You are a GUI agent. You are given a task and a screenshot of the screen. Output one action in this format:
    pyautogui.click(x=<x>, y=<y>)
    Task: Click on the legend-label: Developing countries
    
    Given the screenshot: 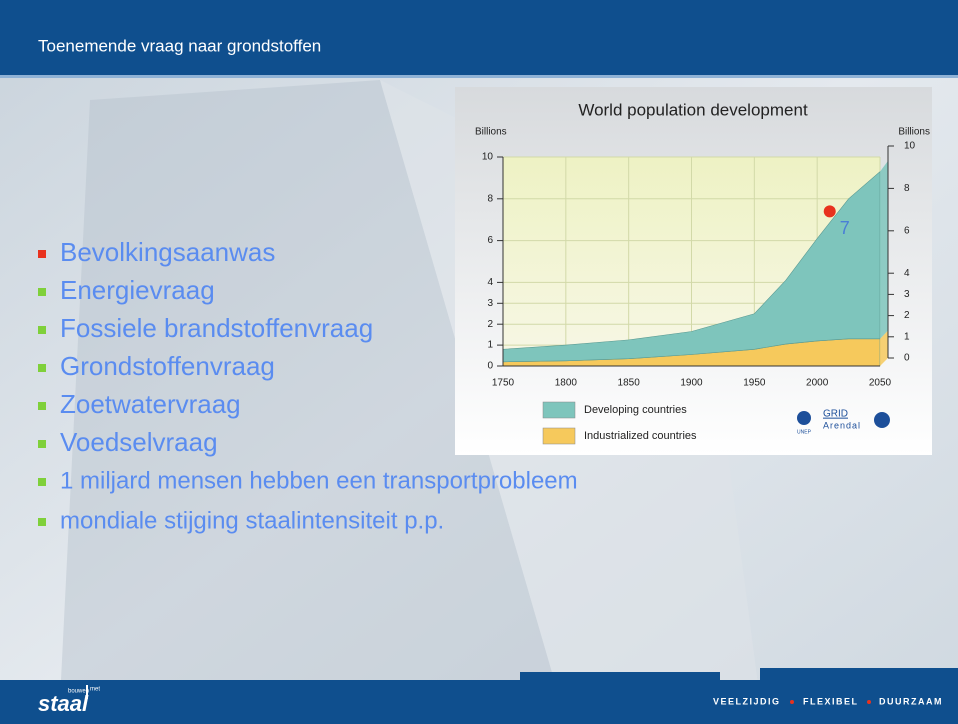 What is the action you would take?
    pyautogui.click(x=635, y=410)
    